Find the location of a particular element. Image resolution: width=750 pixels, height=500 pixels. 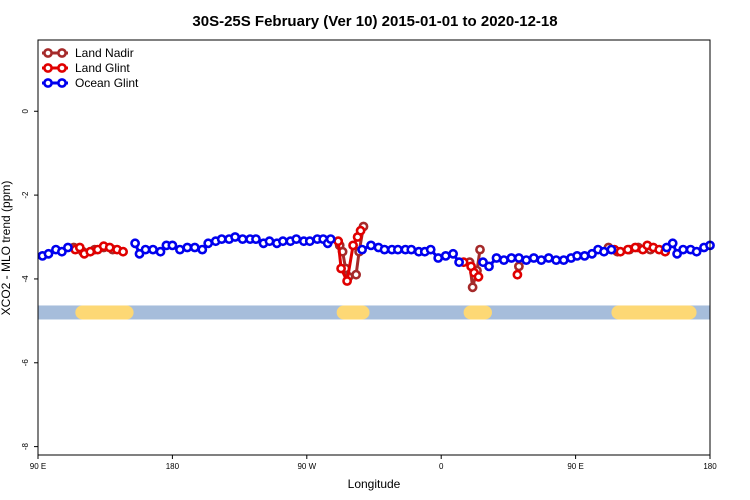

y-tick-label: 0 is located at coordinates (25, 110).